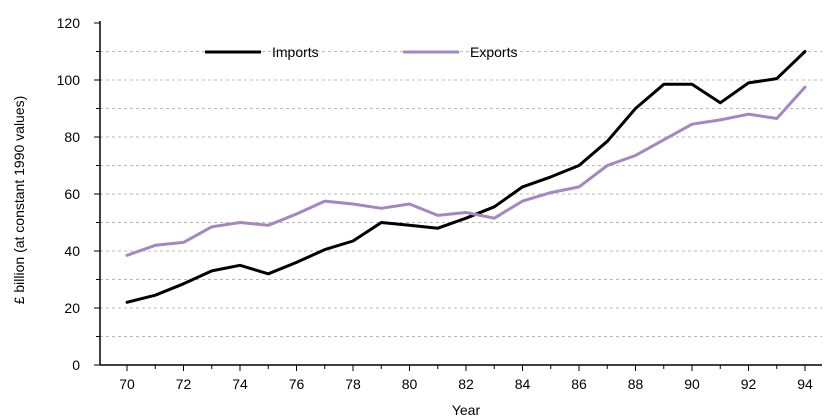  I want to click on y-tick-label: 60, so click(72, 194).